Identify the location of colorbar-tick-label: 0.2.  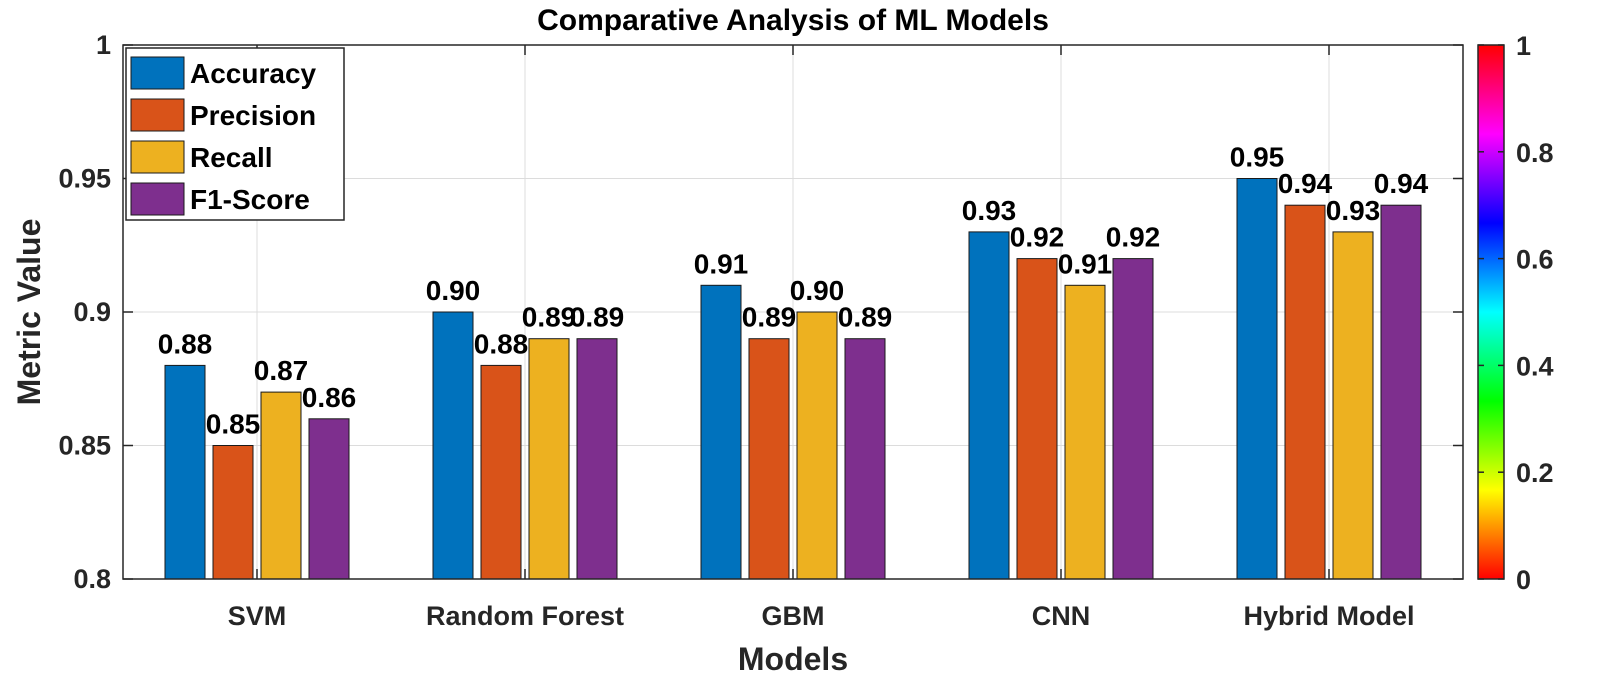
(1535, 473).